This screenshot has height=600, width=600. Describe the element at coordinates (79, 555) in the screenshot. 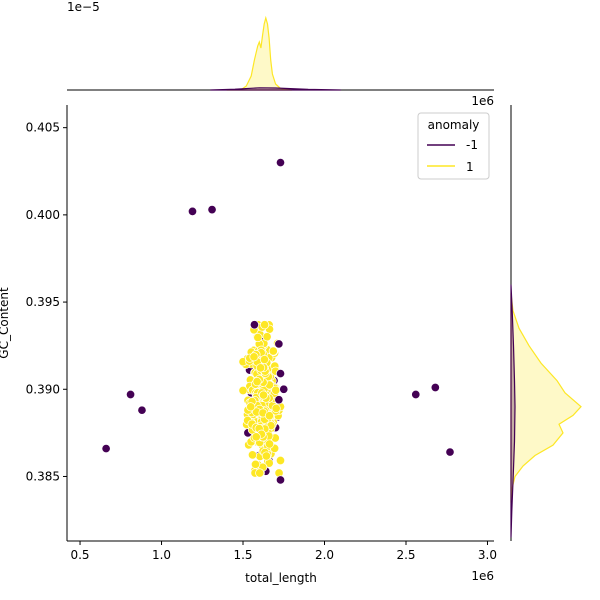

I see `x-tick-label: 0.5` at that location.